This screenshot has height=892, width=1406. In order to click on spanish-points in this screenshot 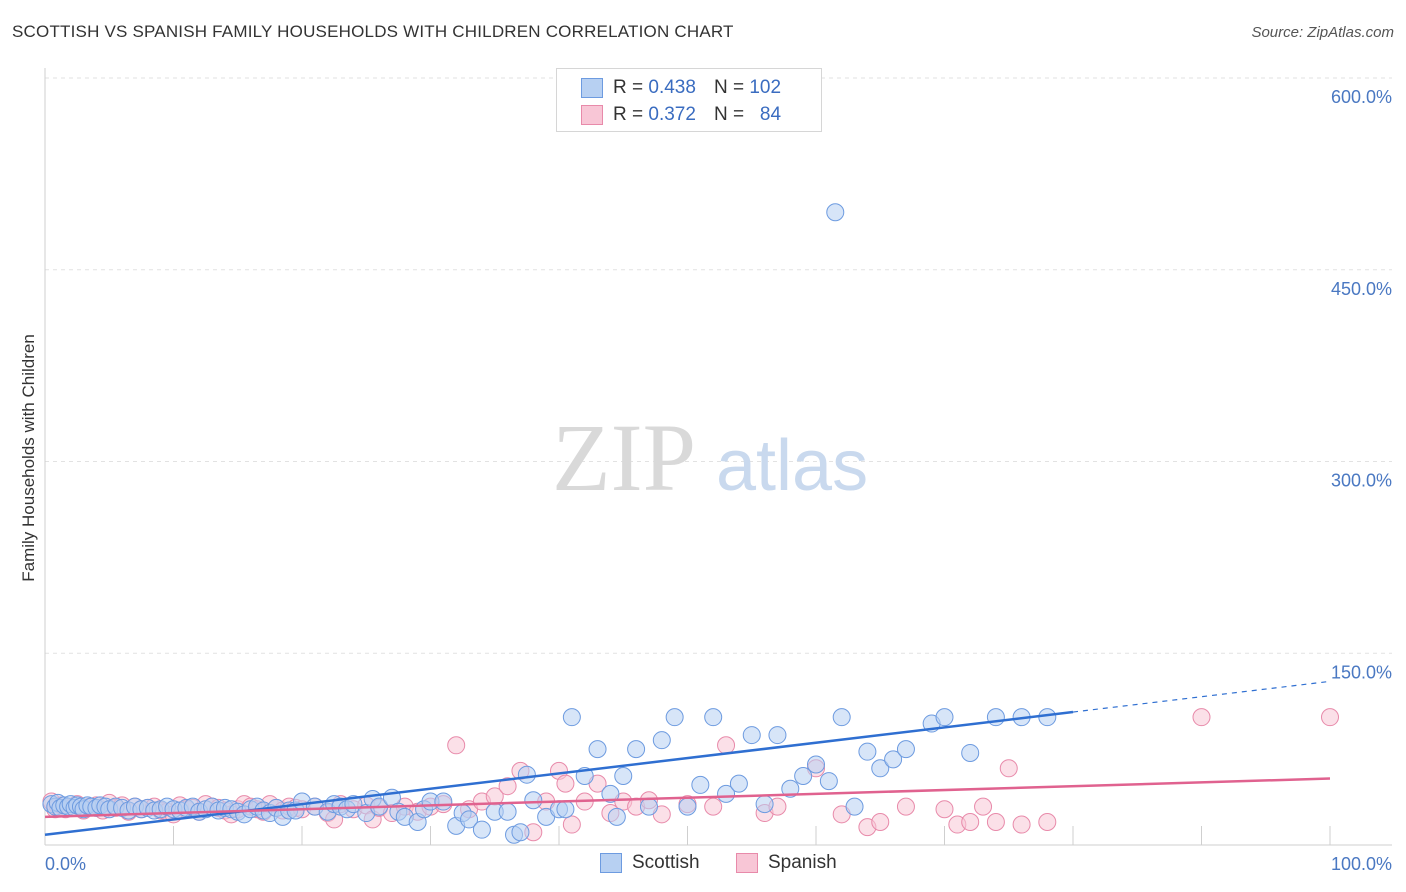, I will do `click(690, 775)`.